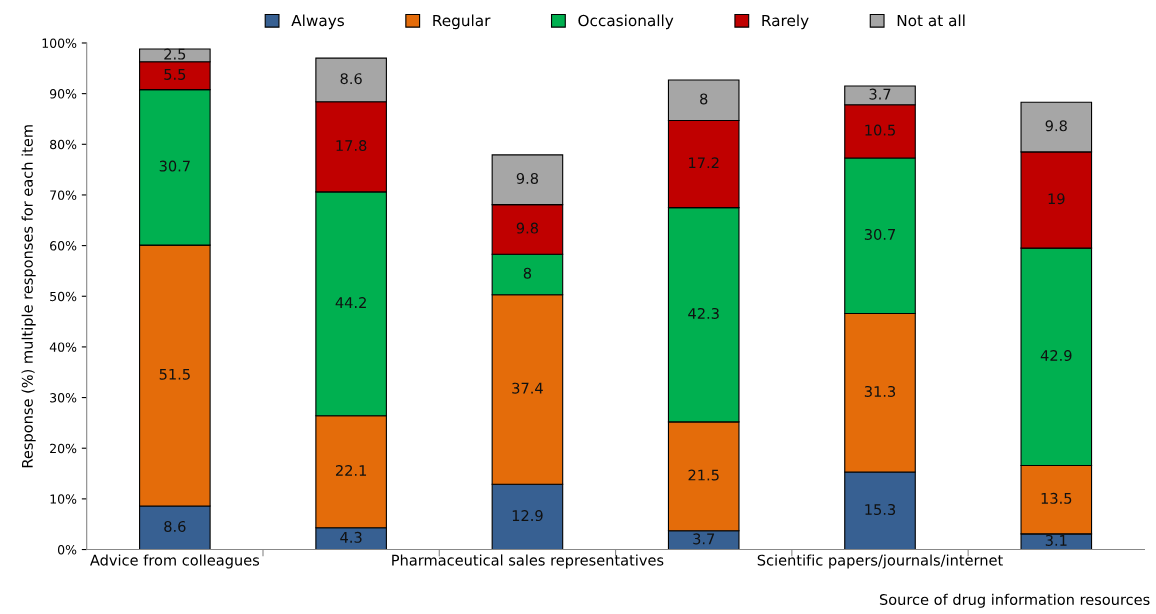  What do you see at coordinates (880, 561) in the screenshot?
I see `x-tick-label: Scientific papers/journals/internet` at bounding box center [880, 561].